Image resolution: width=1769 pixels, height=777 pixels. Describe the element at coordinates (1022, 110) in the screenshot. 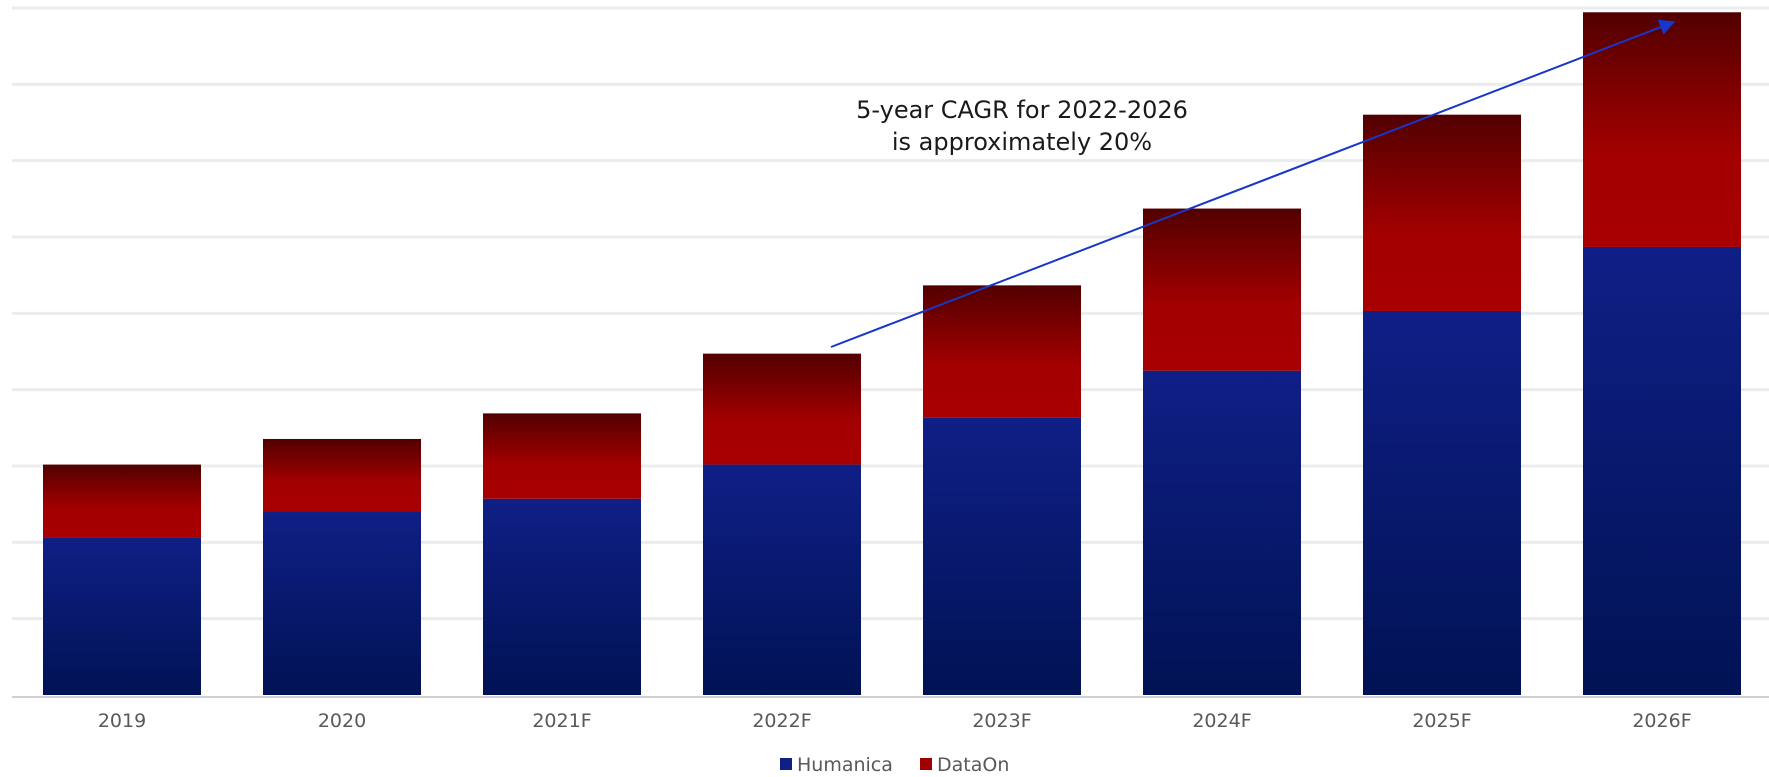

I see `cagr-annotation-line-1: 5-year CAGR for 2022-2026` at that location.